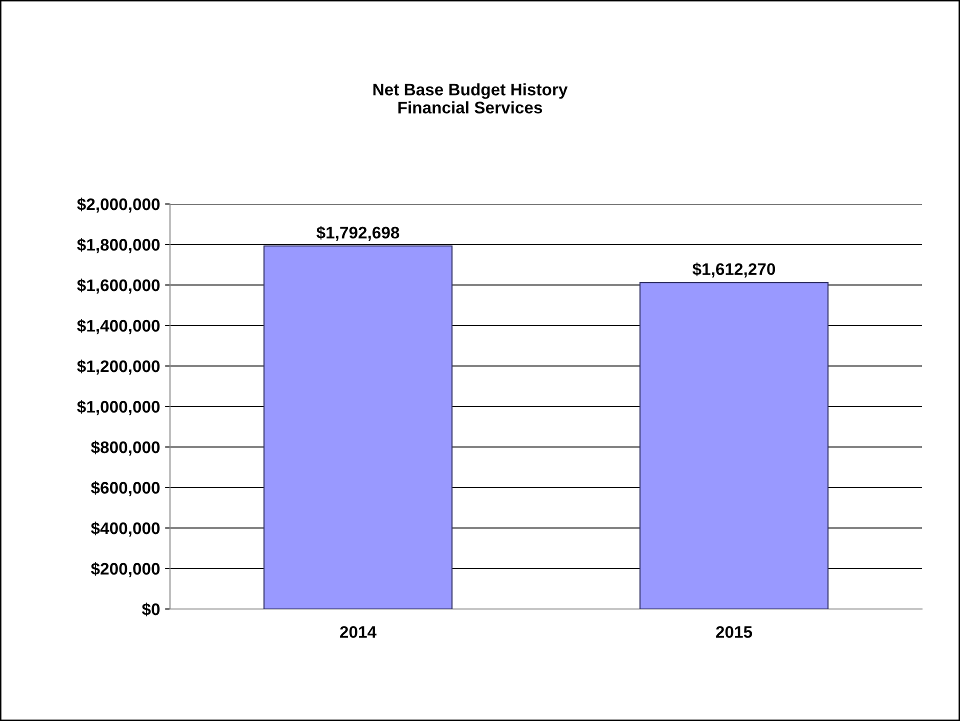  Describe the element at coordinates (358, 632) in the screenshot. I see `x-tick-label: 2014` at that location.